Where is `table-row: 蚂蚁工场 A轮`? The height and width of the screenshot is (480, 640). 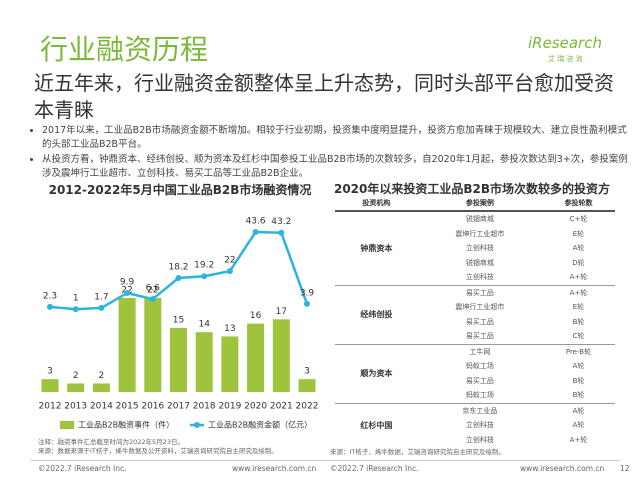 table-row: 蚂蚁工场 A轮 is located at coordinates (475, 366).